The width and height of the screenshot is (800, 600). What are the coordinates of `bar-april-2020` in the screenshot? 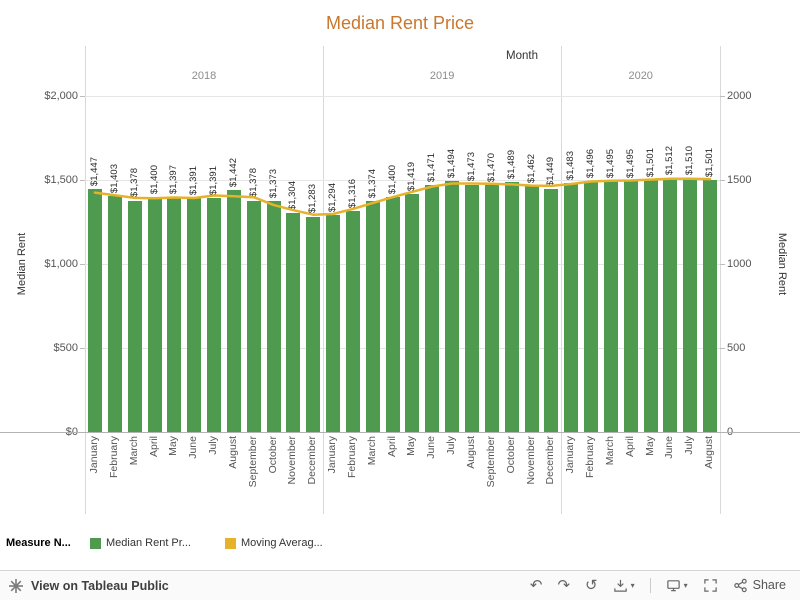 It's located at (630, 306).